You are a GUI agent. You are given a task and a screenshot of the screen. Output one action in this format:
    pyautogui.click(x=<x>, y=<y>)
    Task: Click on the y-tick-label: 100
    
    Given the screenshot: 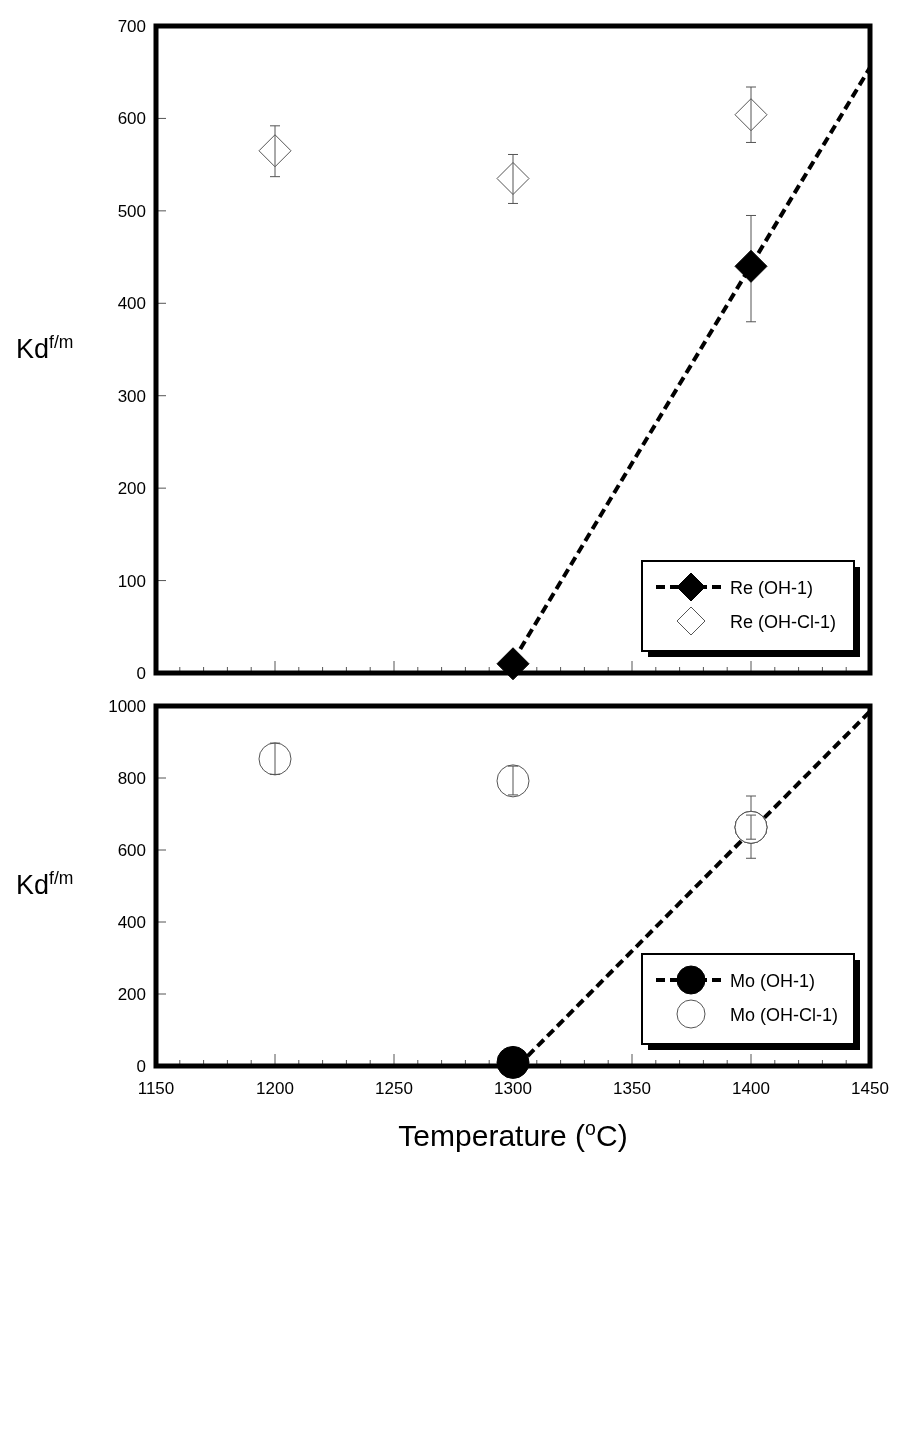 What is the action you would take?
    pyautogui.click(x=131, y=581)
    